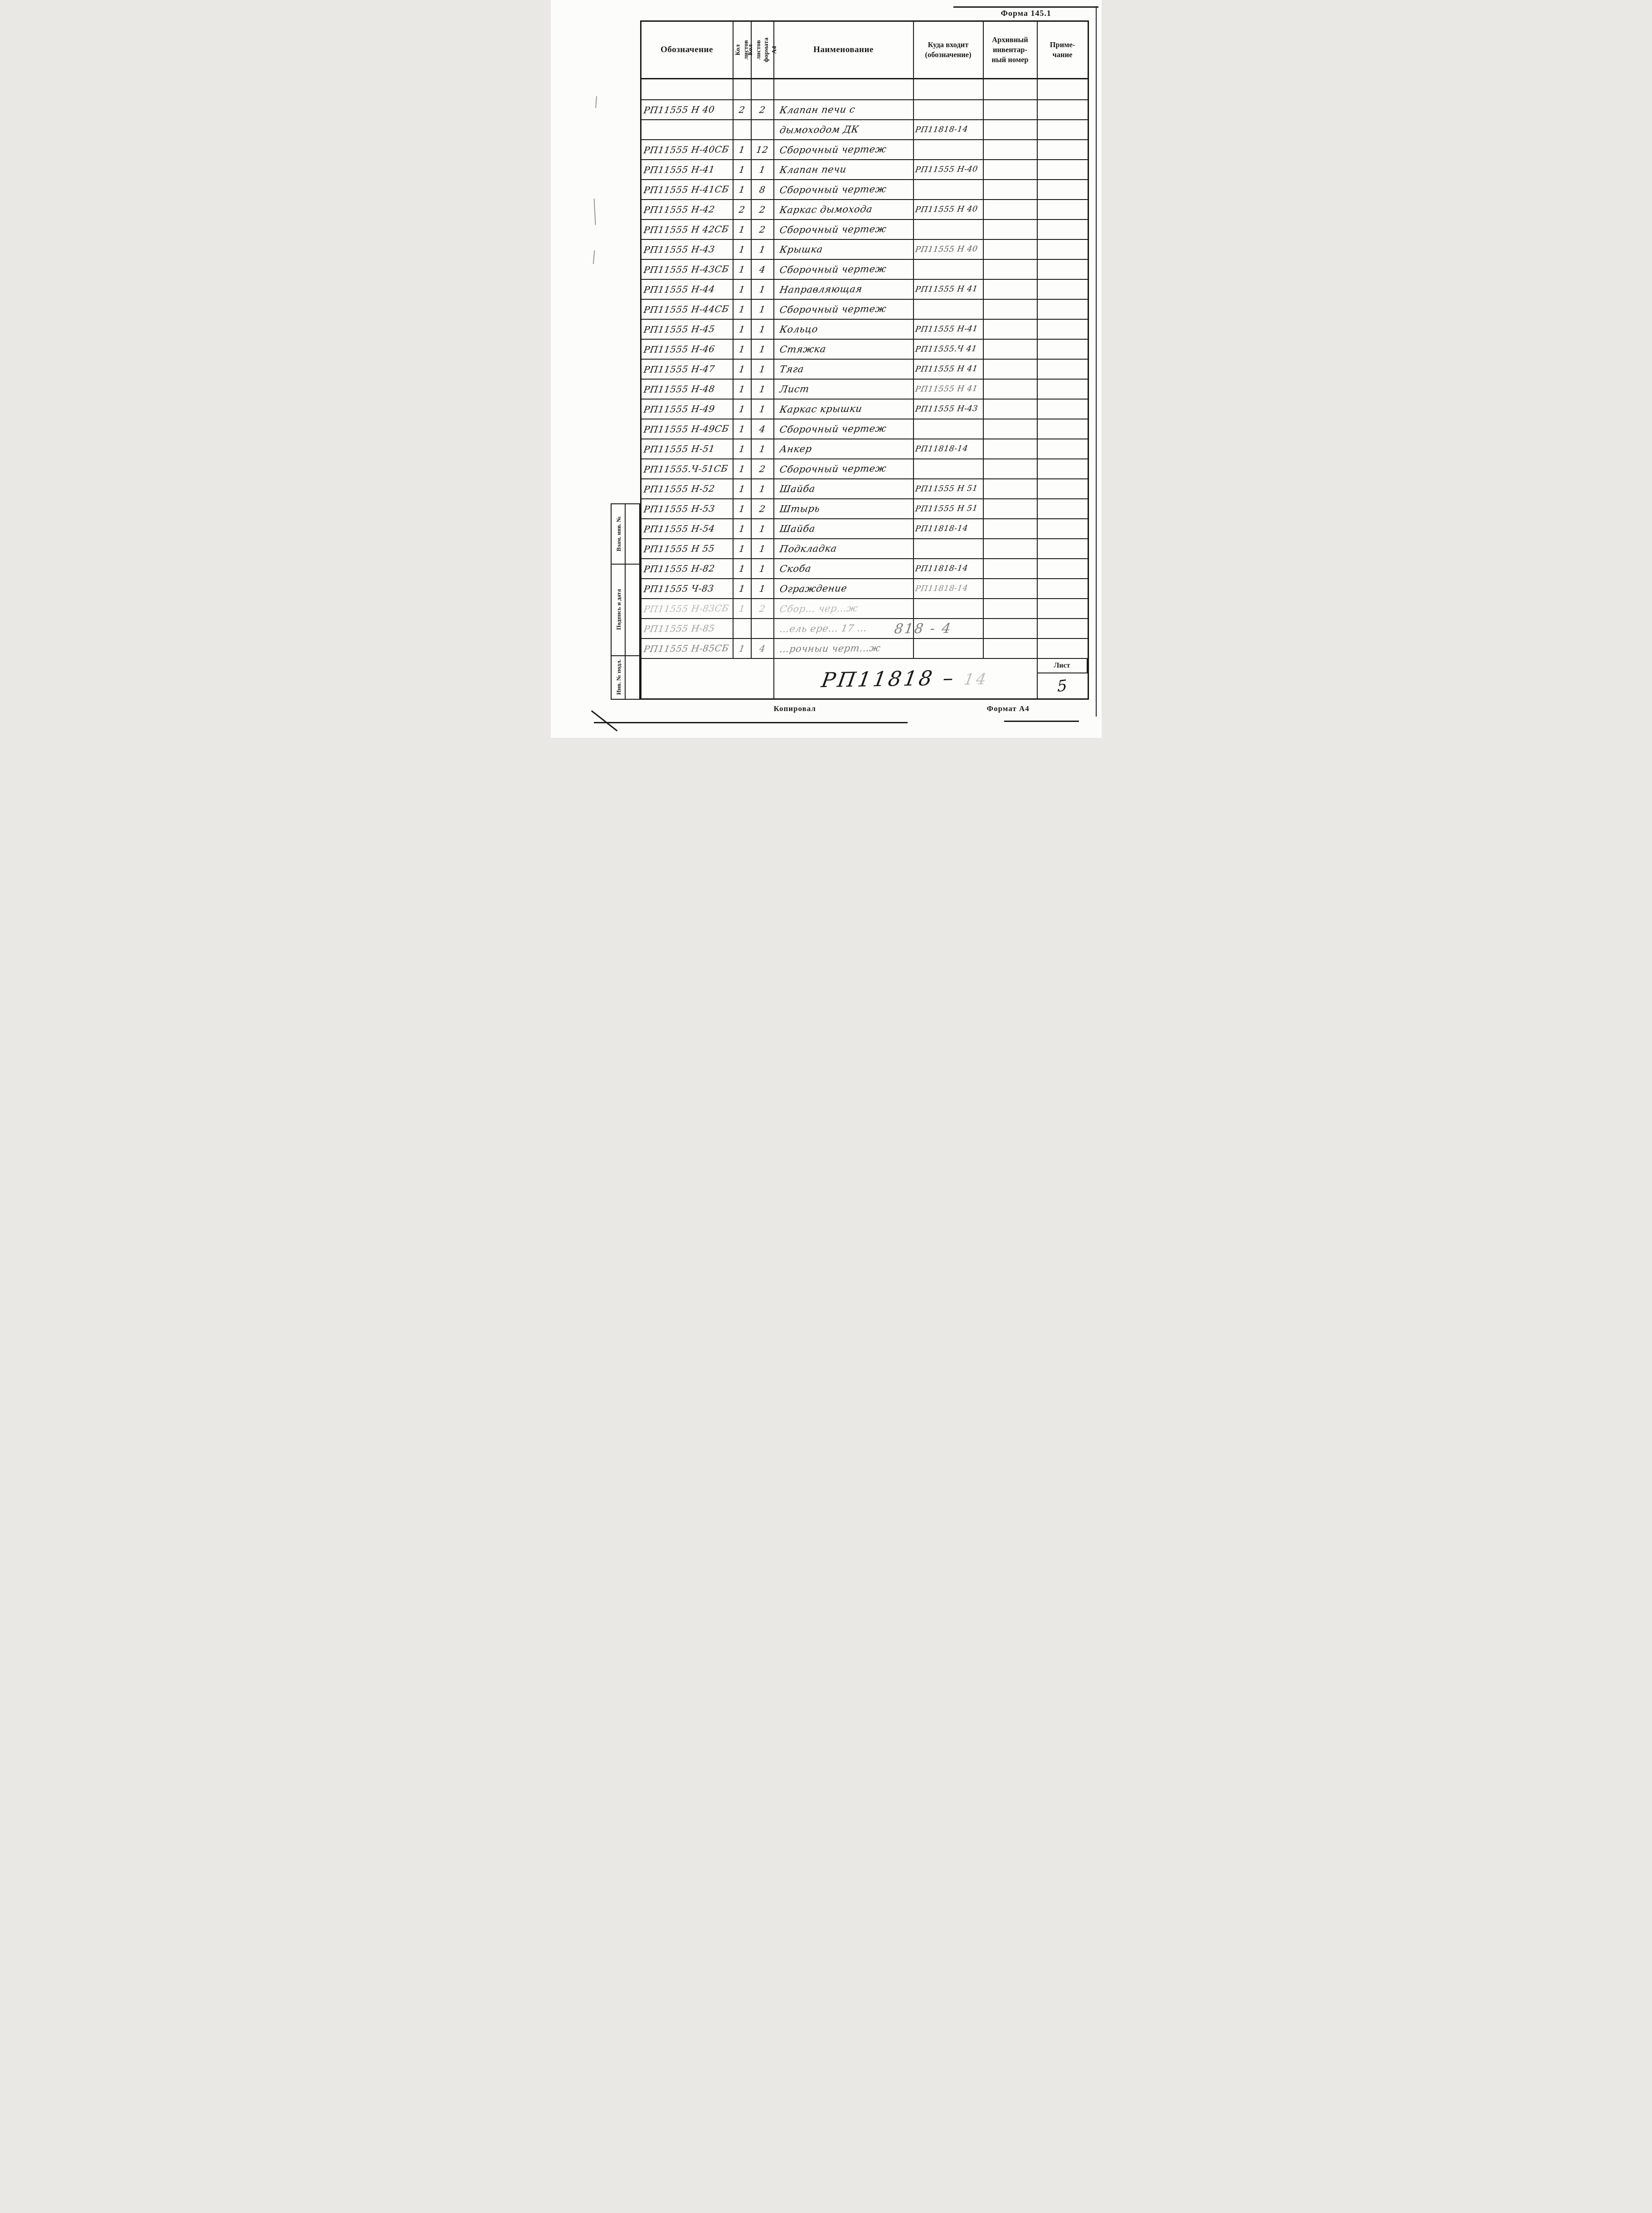 This screenshot has height=2213, width=1652. Describe the element at coordinates (688, 250) in the screenshot. I see `cell-designation: РП11555 Н-43` at that location.